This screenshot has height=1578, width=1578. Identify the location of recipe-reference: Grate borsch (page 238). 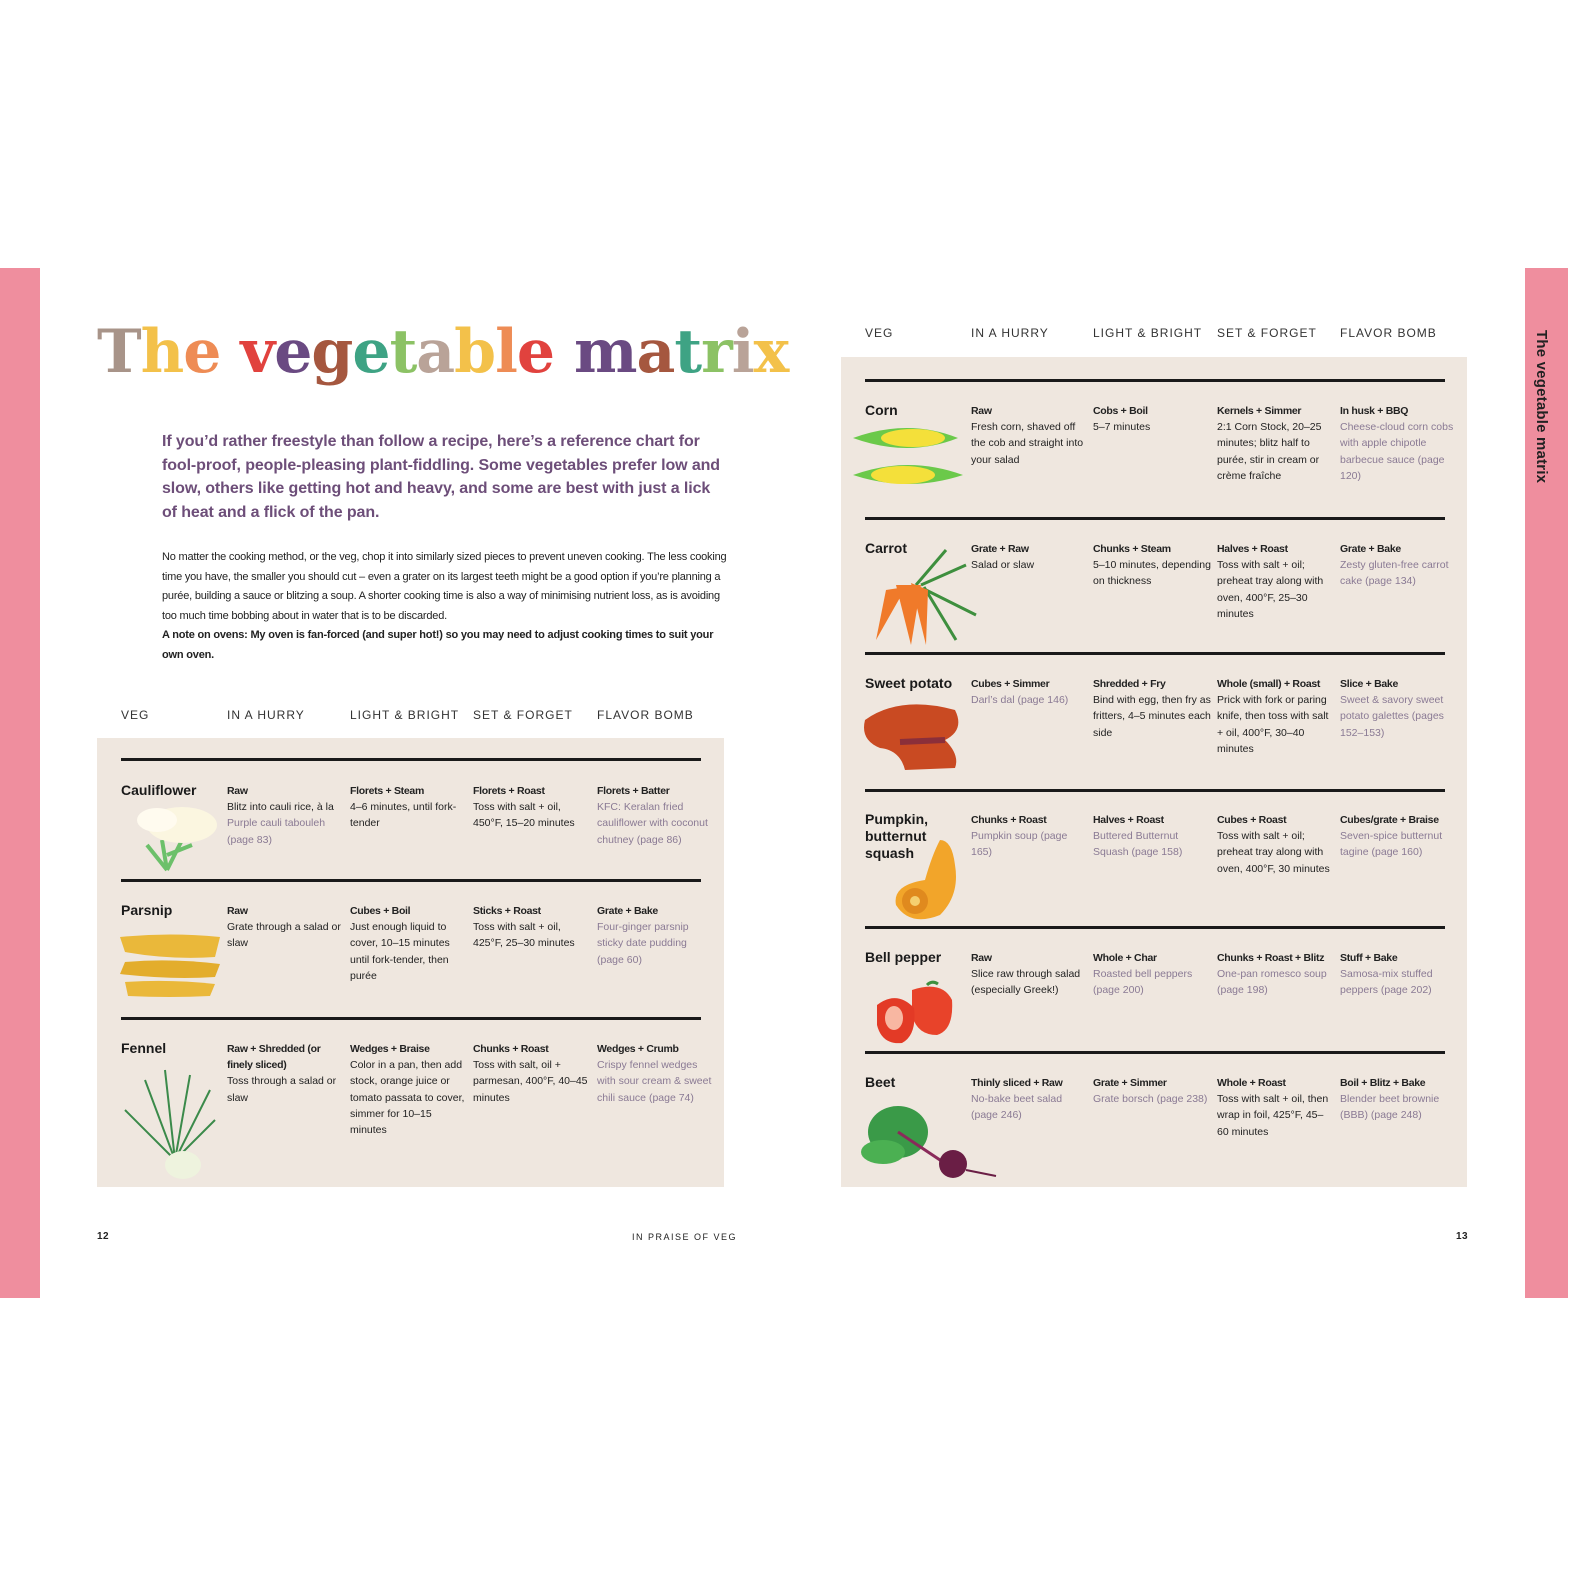
(1150, 1099).